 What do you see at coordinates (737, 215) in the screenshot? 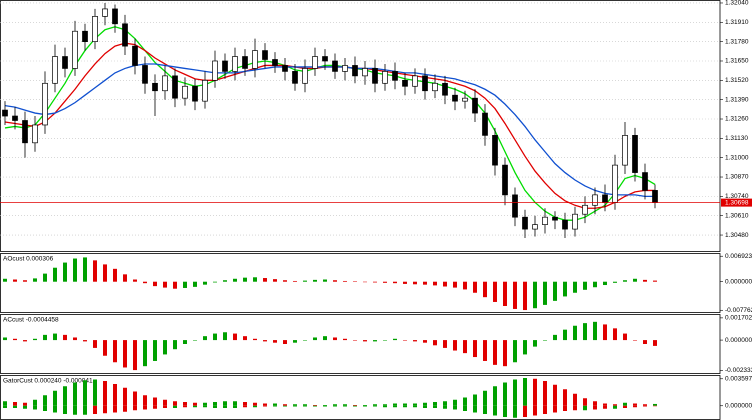
I see `y-tick-label: 1.30610` at bounding box center [737, 215].